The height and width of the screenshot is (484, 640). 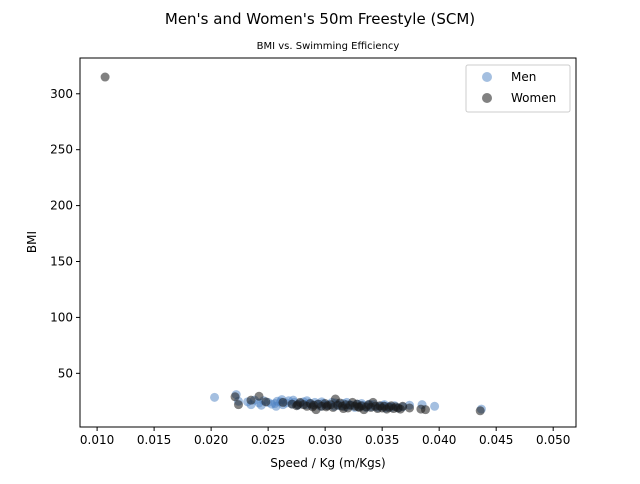 I want to click on legend-label-women: Women, so click(x=533, y=98).